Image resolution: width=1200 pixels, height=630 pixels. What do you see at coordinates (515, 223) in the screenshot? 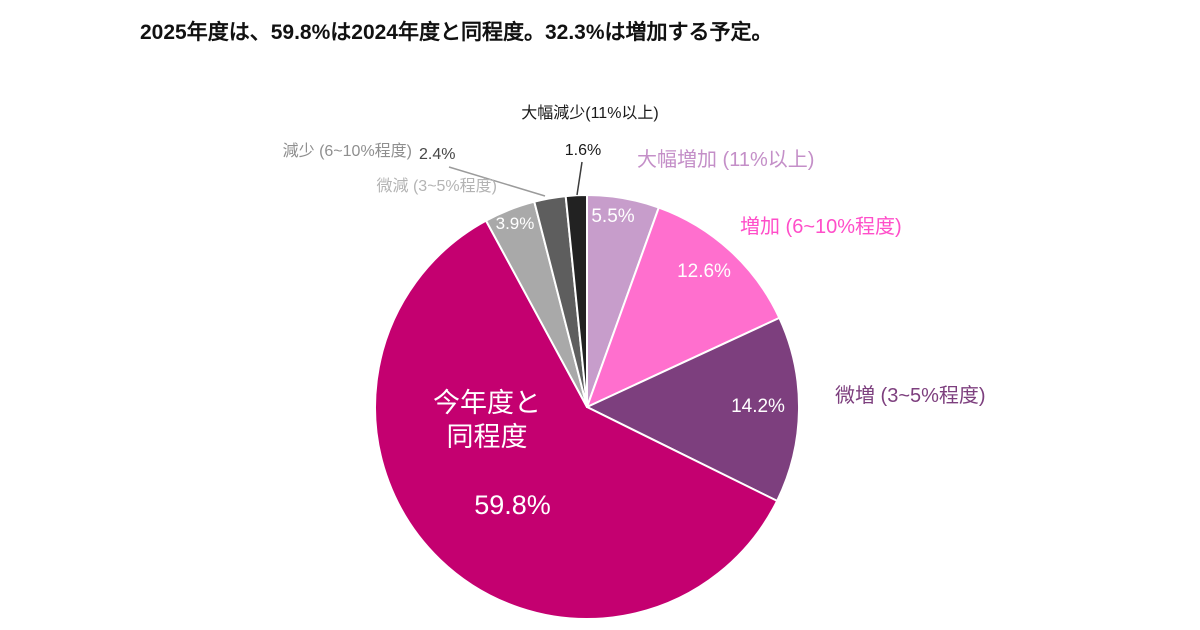
I see `segment-value-slight-decrease: 3.9%` at bounding box center [515, 223].